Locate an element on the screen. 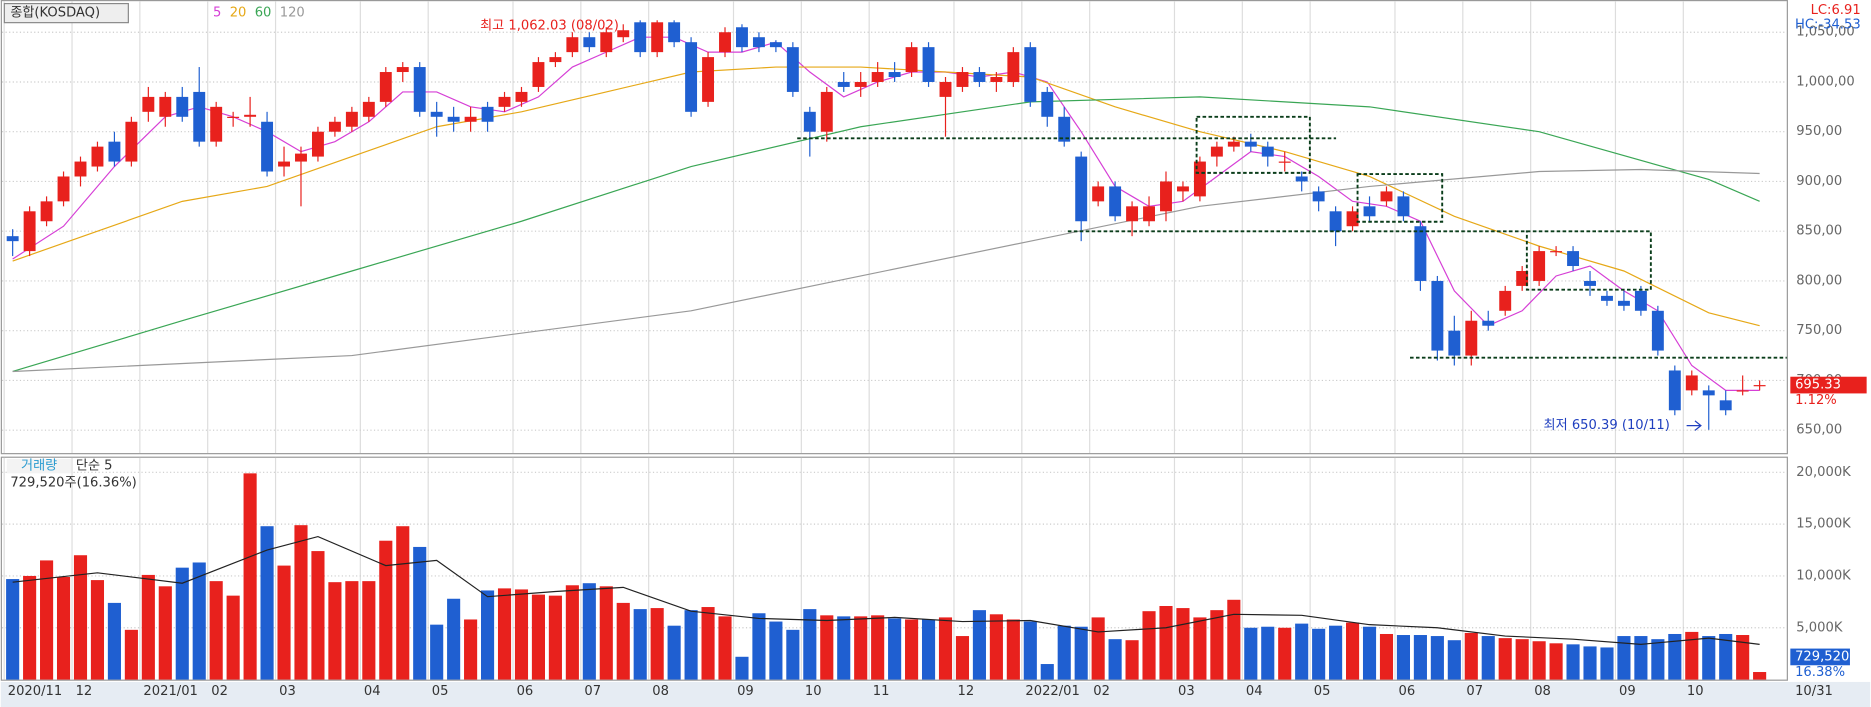 The width and height of the screenshot is (1871, 707). y-tick-label: 850,00 is located at coordinates (1819, 231).